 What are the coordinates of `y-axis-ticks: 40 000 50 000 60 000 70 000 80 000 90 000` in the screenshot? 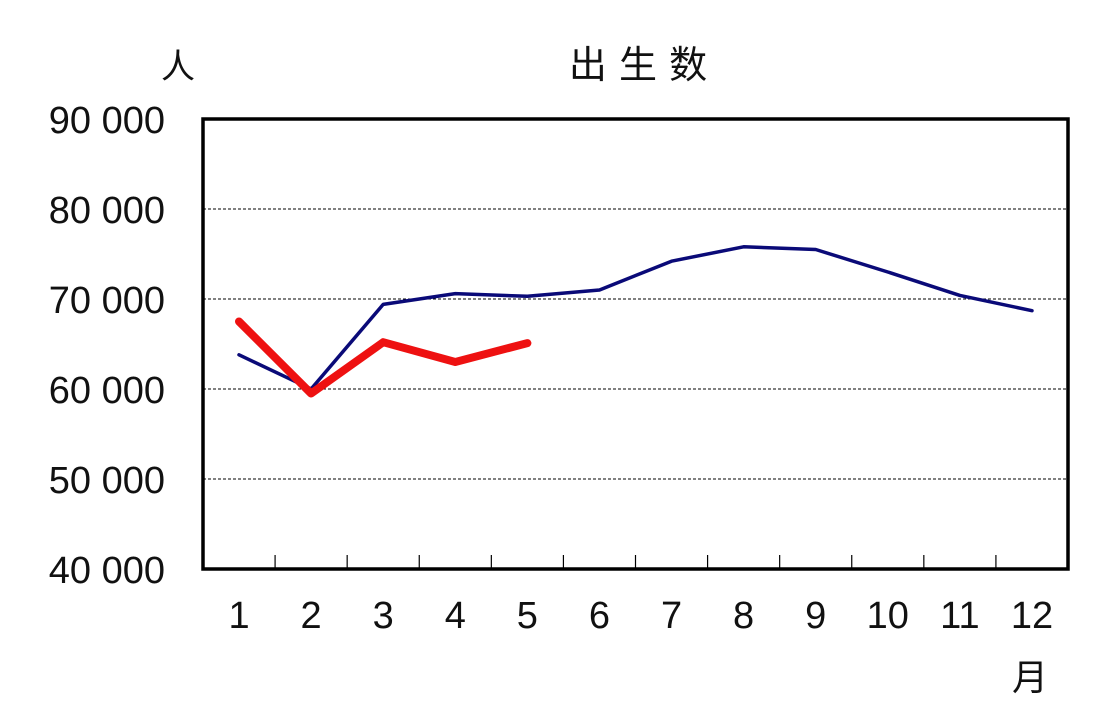 It's located at (107, 346).